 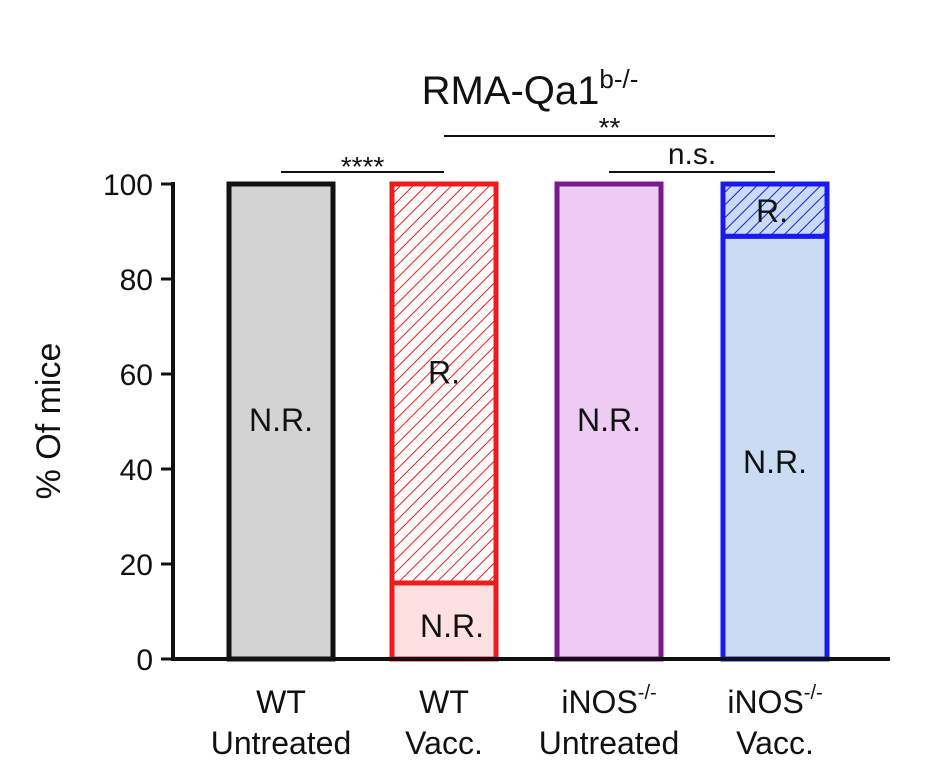 I want to click on y-tick-label: 20, so click(x=136, y=565).